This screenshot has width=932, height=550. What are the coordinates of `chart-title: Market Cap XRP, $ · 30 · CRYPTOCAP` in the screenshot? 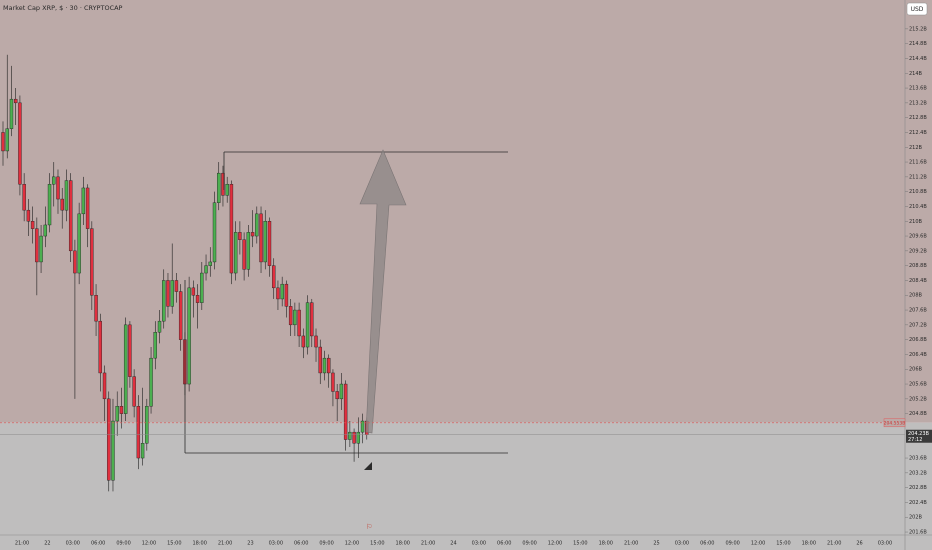 It's located at (63, 8).